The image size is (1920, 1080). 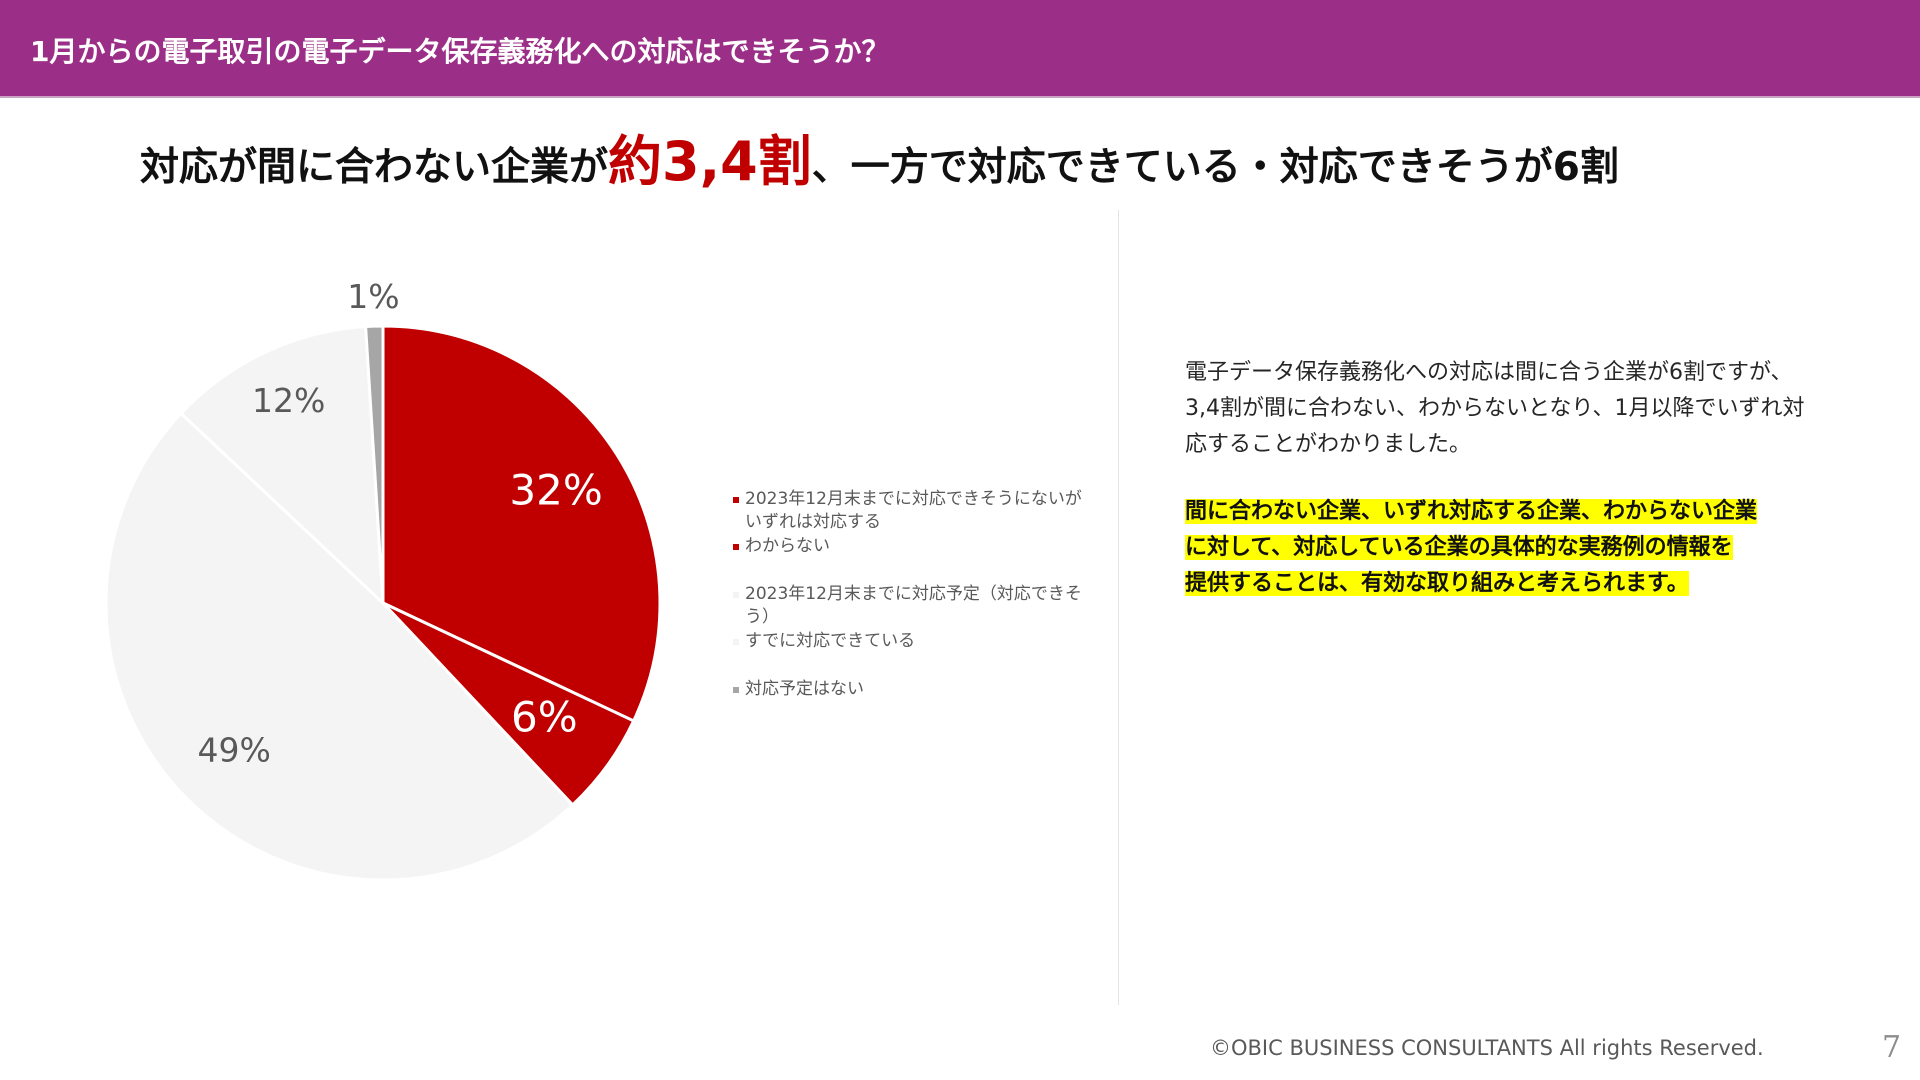 What do you see at coordinates (913, 689) in the screenshot?
I see `legend-item: 対応予定はない` at bounding box center [913, 689].